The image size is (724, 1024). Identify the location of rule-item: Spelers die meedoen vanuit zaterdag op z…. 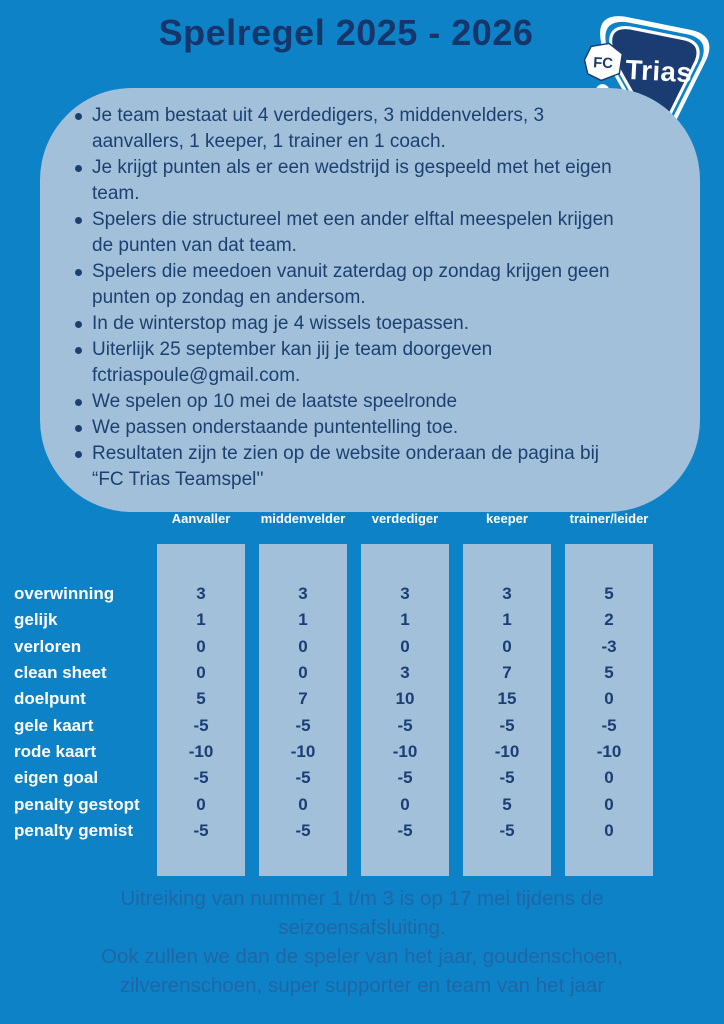
(344, 285).